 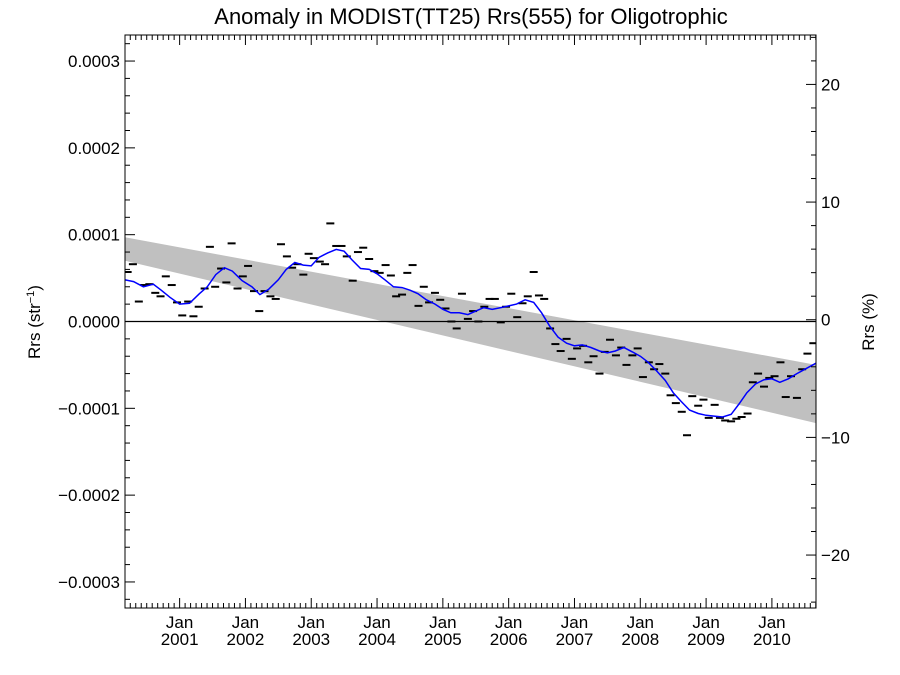 What do you see at coordinates (94, 148) in the screenshot?
I see `y-left-tick-label: 0.0002` at bounding box center [94, 148].